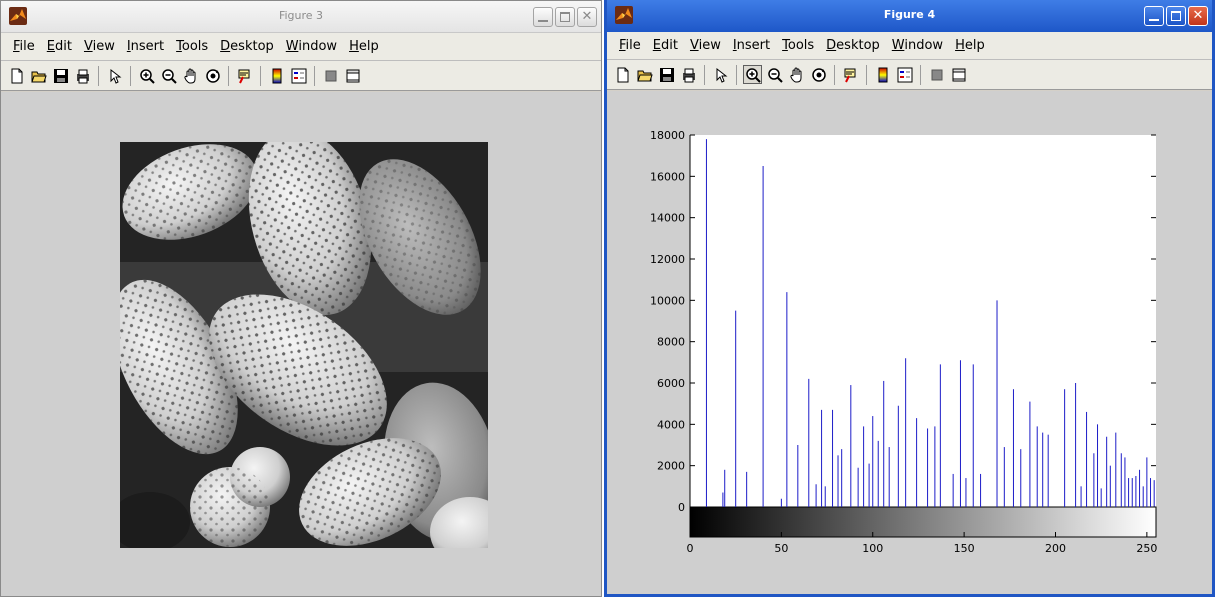 This screenshot has width=1215, height=597. I want to click on pan-hand-icon, so click(191, 76).